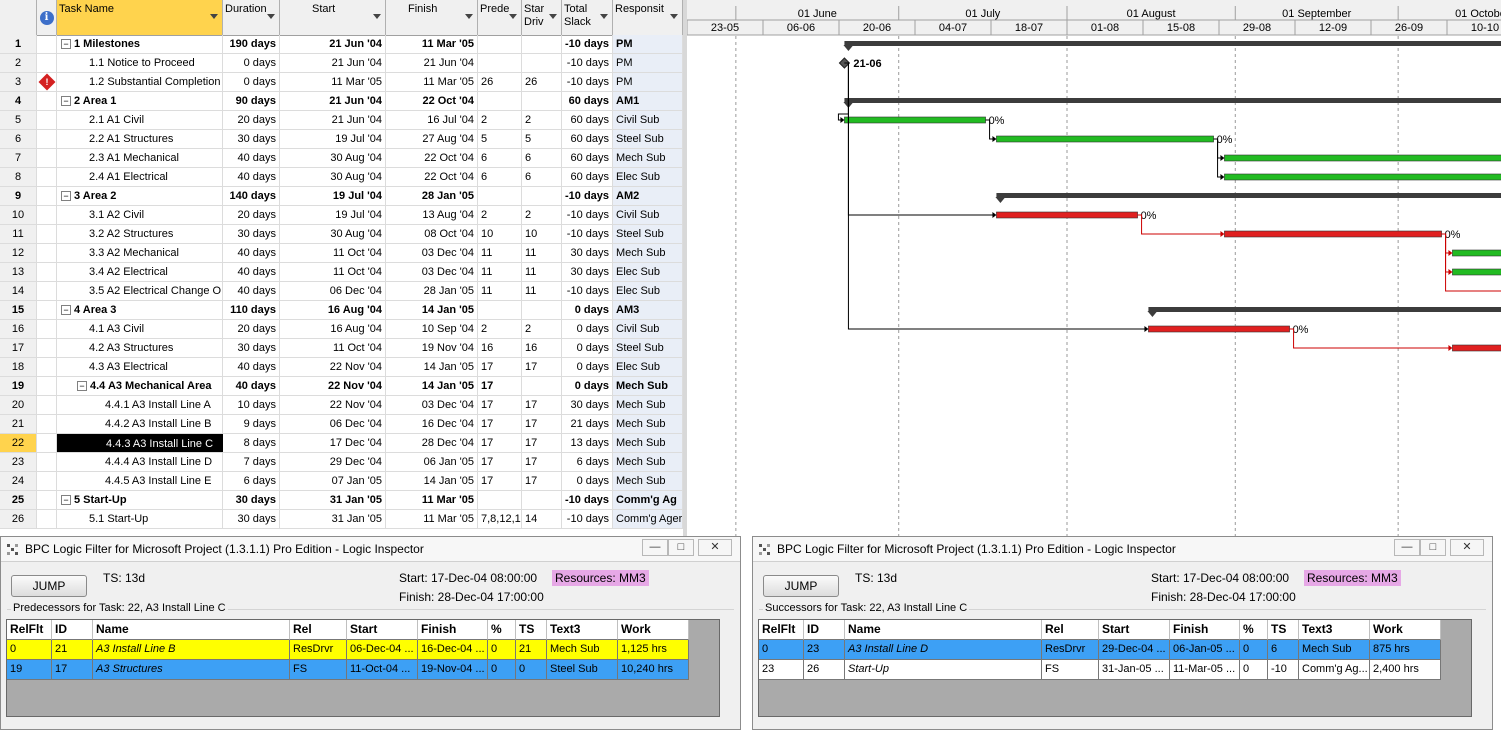 This screenshot has height=736, width=1501. I want to click on finish-cell: 14 Jan '05, so click(432, 367).